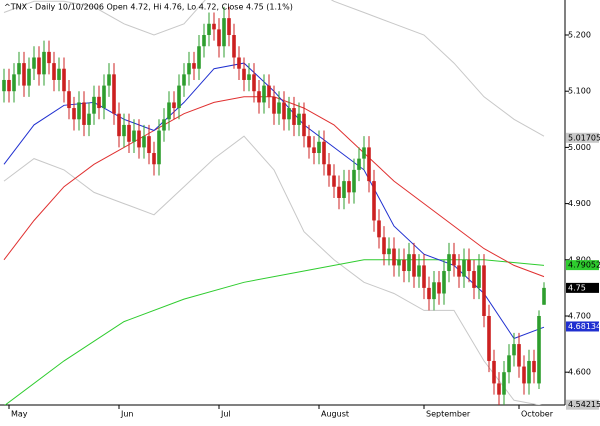  Describe the element at coordinates (584, 326) in the screenshot. I see `value-box-label: 4.68134` at that location.